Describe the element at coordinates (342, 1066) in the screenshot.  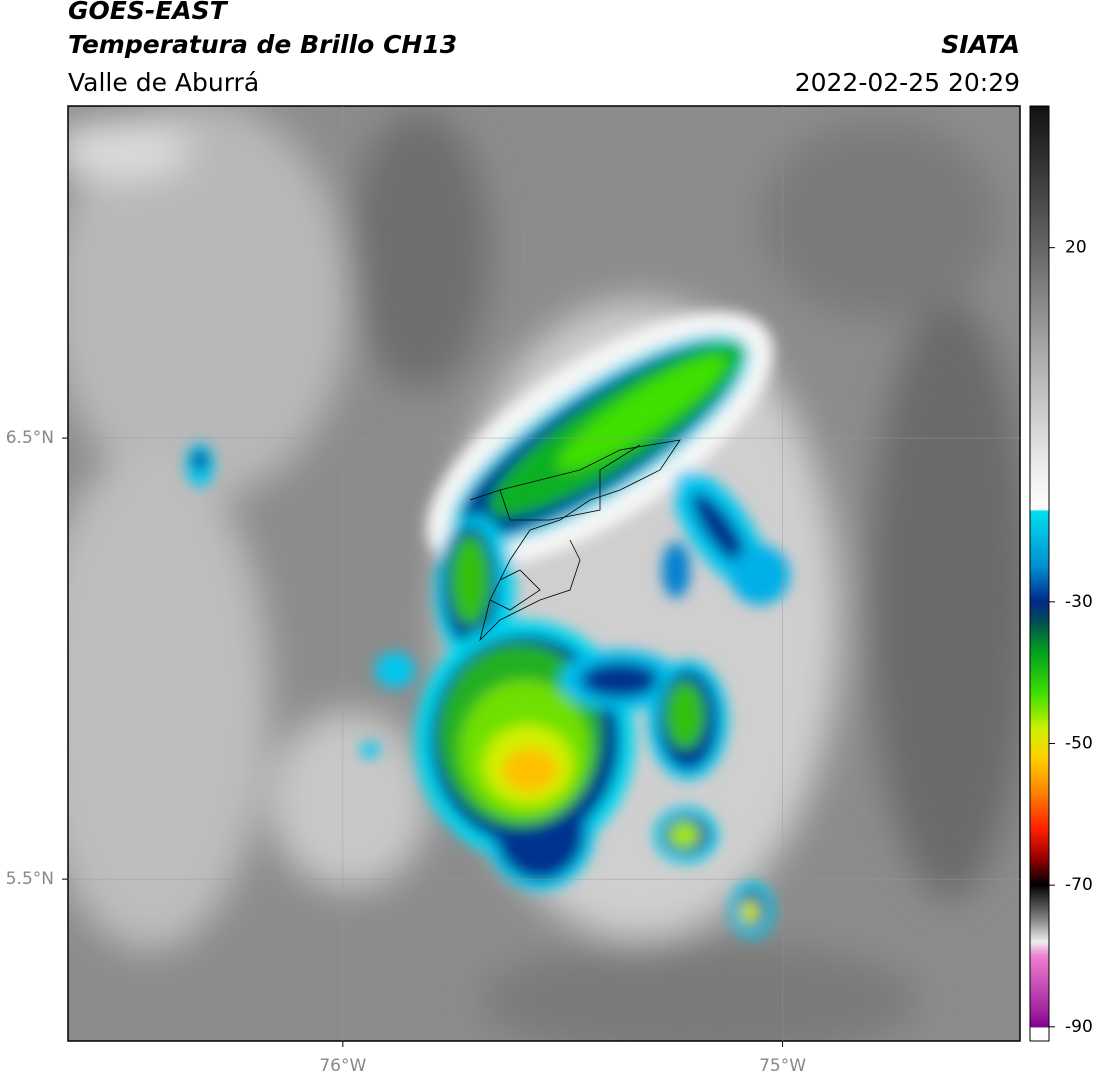
I see `x-tick-label: 76°W` at that location.